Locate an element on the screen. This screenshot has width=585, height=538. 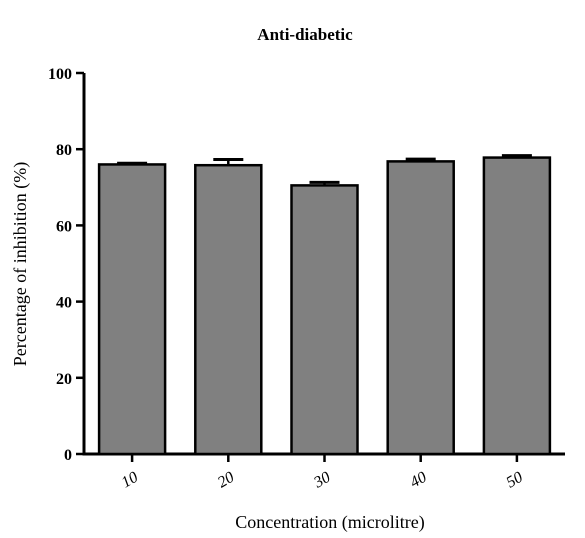
y-ticks: 0 20 40 60 80 100 is located at coordinates (66, 265).